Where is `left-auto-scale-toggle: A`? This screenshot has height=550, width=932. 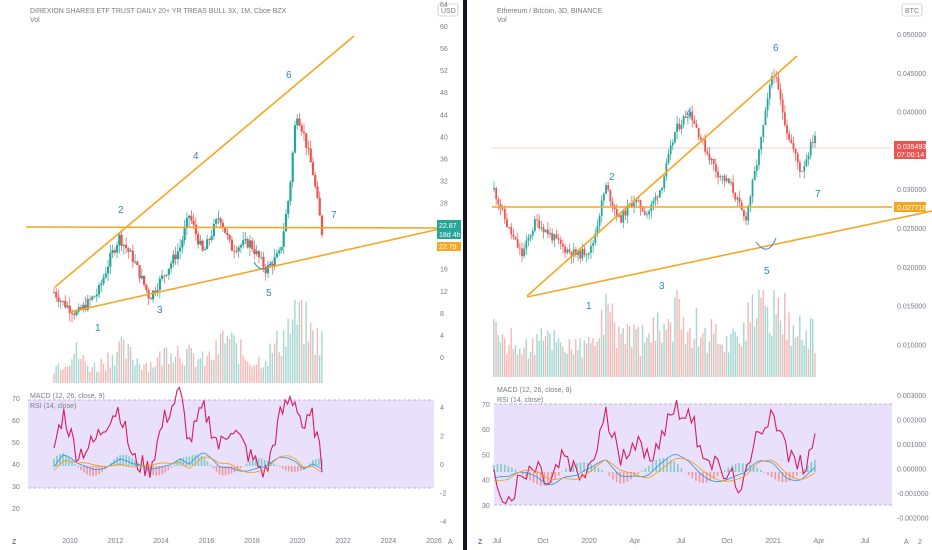 left-auto-scale-toggle: A is located at coordinates (450, 542).